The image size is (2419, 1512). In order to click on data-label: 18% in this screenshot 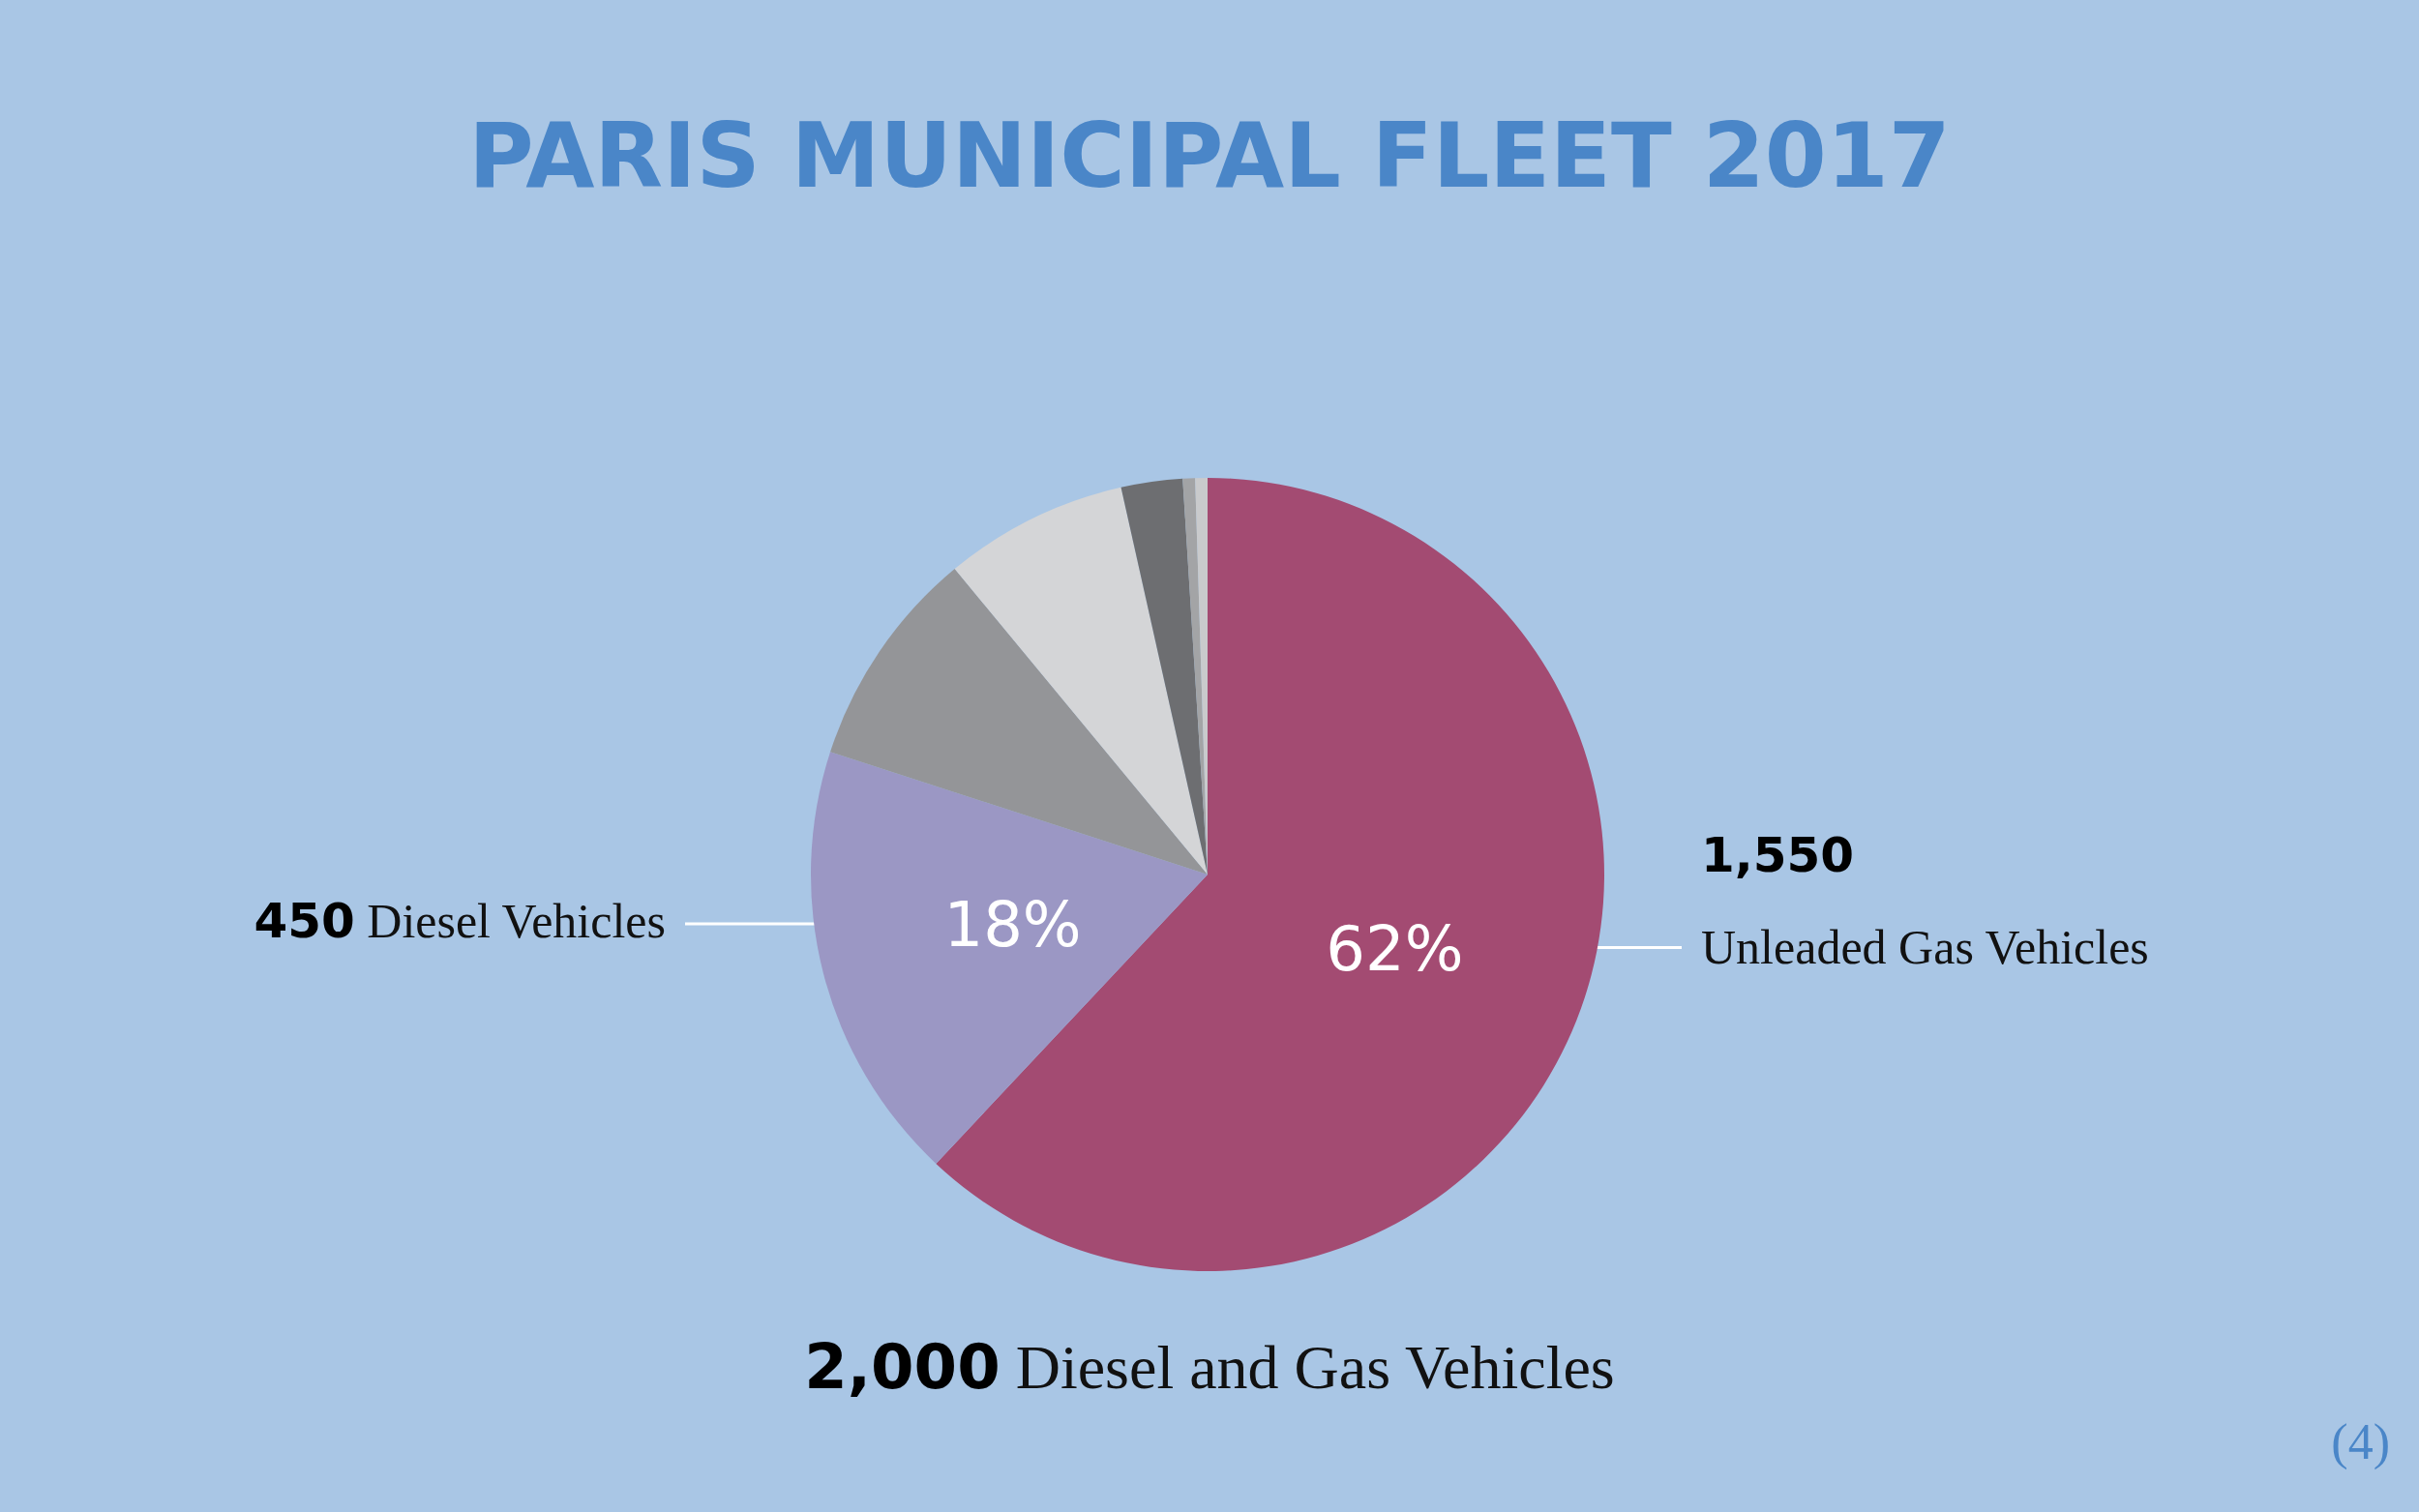, I will do `click(1013, 924)`.